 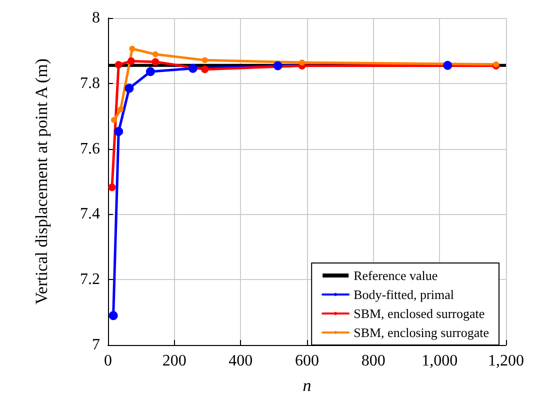 What do you see at coordinates (96, 345) in the screenshot?
I see `y-tick-label: 7` at bounding box center [96, 345].